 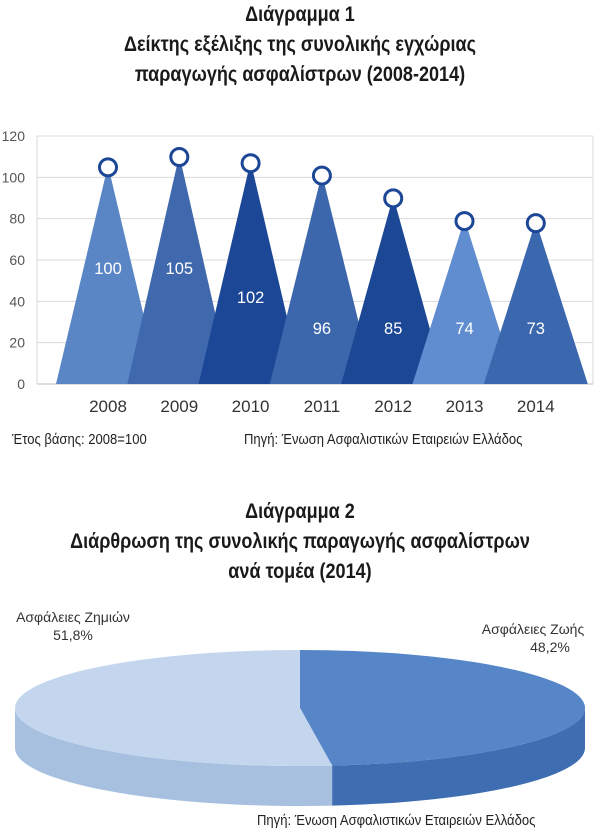 What do you see at coordinates (321, 175) in the screenshot?
I see `point-marker-2011` at bounding box center [321, 175].